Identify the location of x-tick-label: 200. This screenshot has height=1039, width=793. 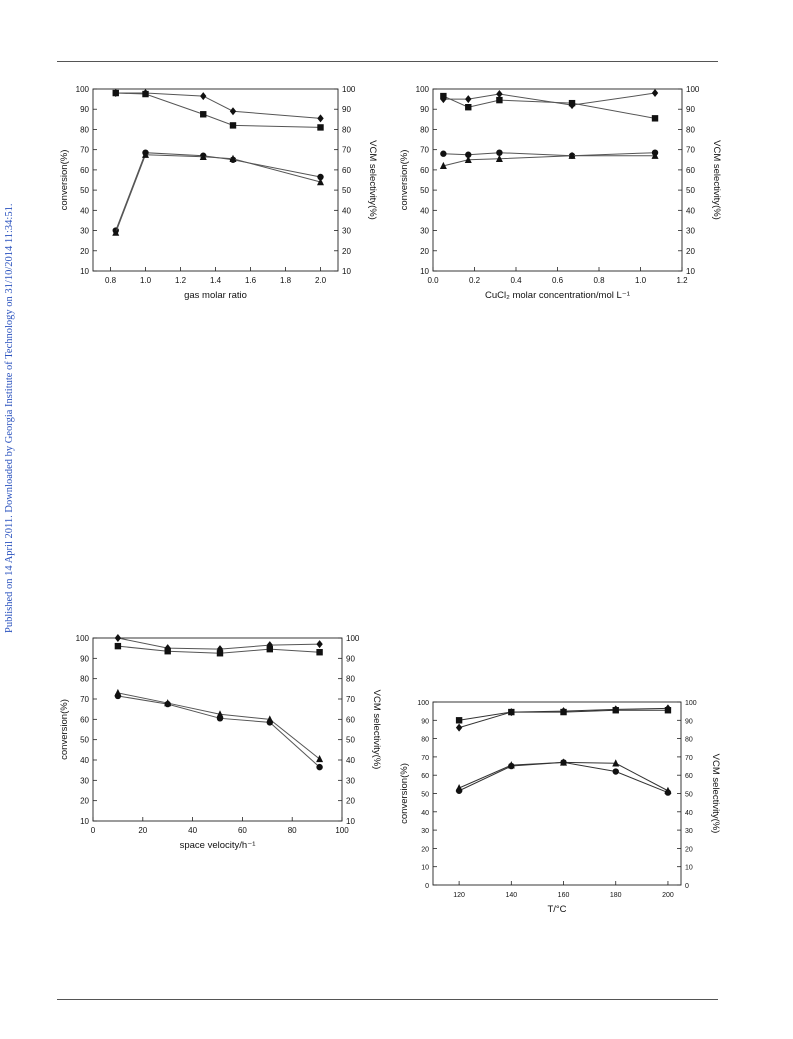
(668, 895).